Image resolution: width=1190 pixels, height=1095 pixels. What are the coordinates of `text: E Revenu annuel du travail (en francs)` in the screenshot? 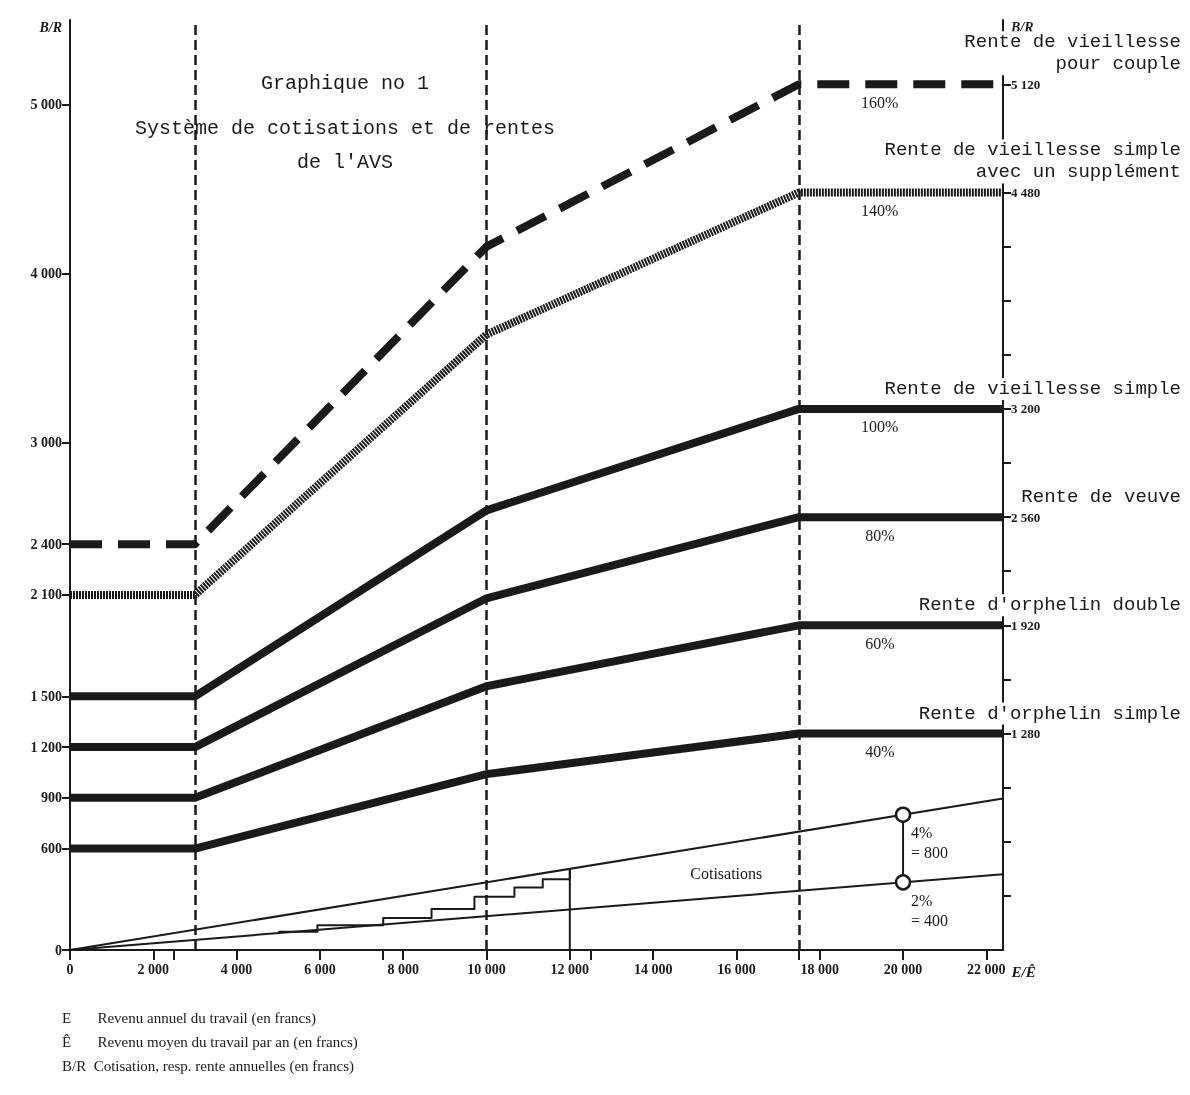 It's located at (189, 1018).